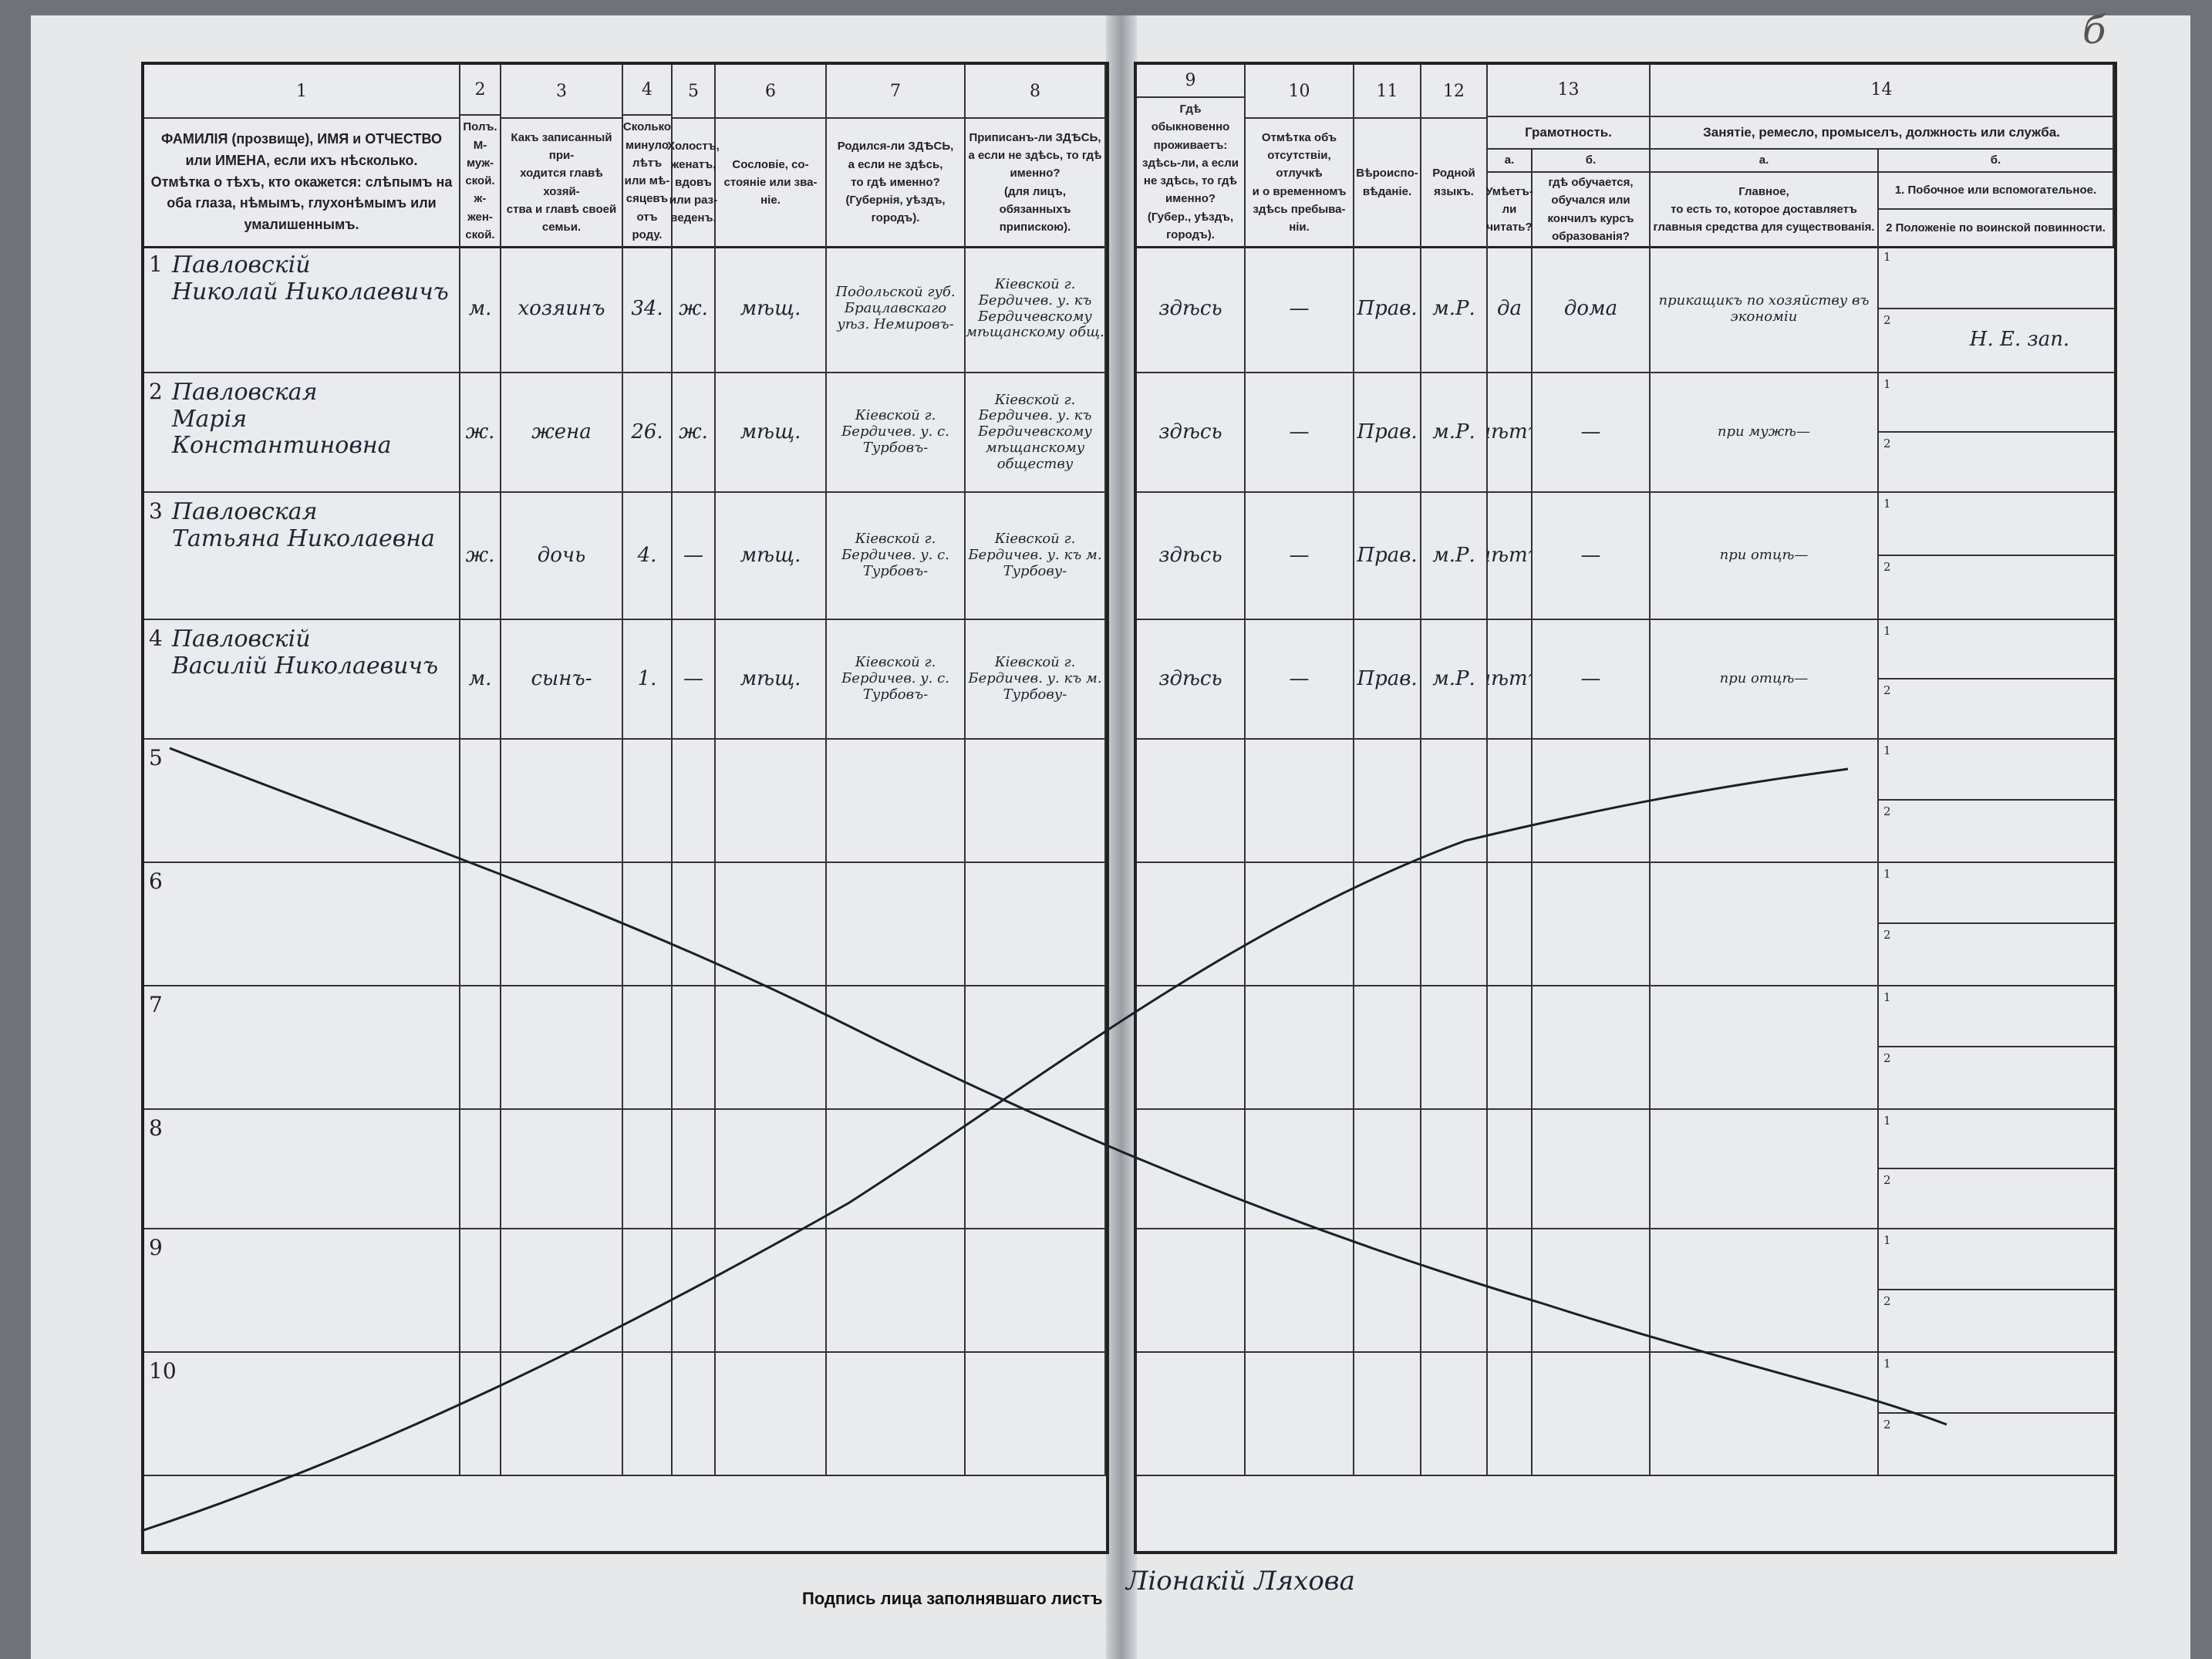 The width and height of the screenshot is (2212, 1659). What do you see at coordinates (480, 924) in the screenshot?
I see `cell-sex` at bounding box center [480, 924].